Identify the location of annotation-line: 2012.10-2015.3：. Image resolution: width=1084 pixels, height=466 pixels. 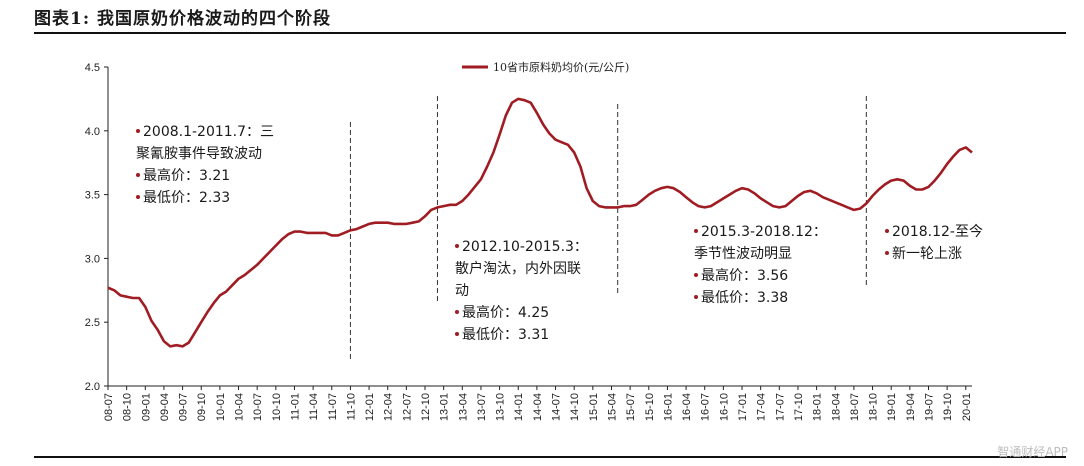
(525, 247).